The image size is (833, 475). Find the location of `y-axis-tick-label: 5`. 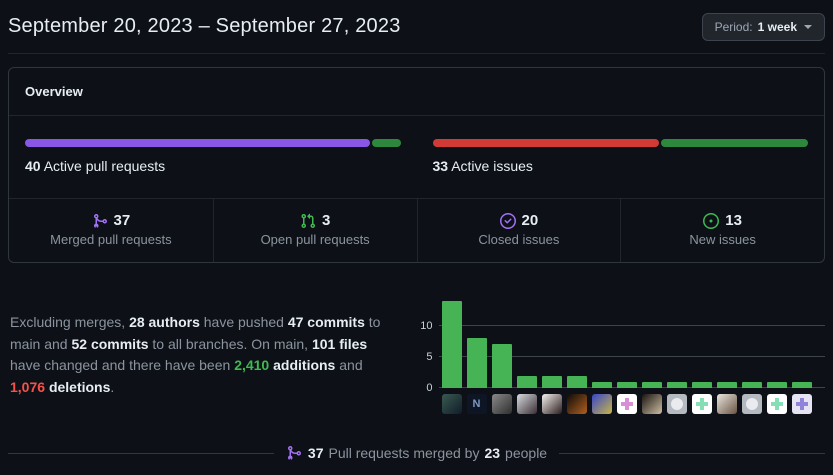

y-axis-tick-label: 5 is located at coordinates (429, 356).